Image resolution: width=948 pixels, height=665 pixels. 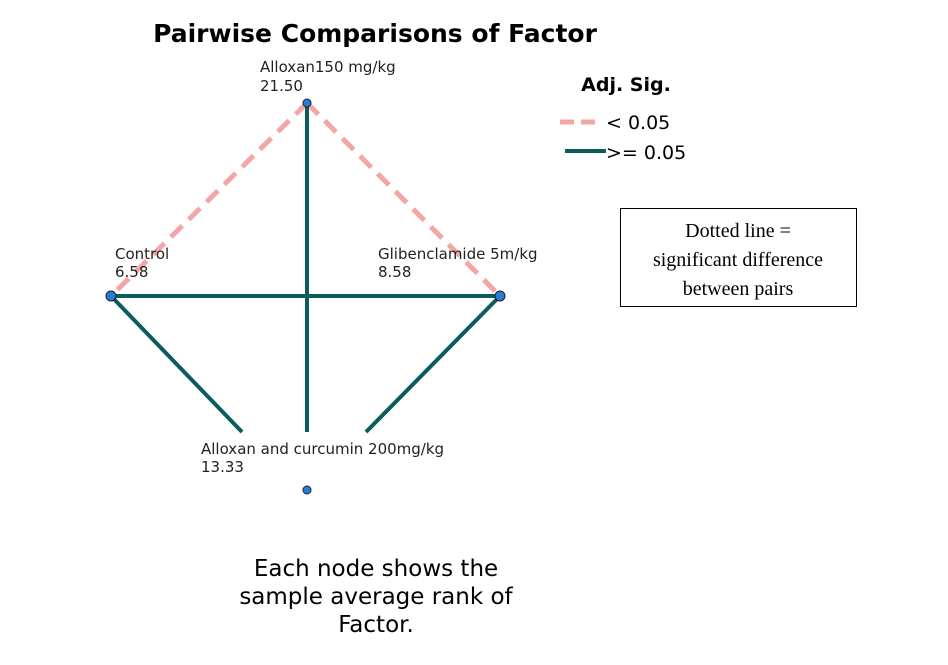 What do you see at coordinates (646, 153) in the screenshot?
I see `legend-item: >= 0.05` at bounding box center [646, 153].